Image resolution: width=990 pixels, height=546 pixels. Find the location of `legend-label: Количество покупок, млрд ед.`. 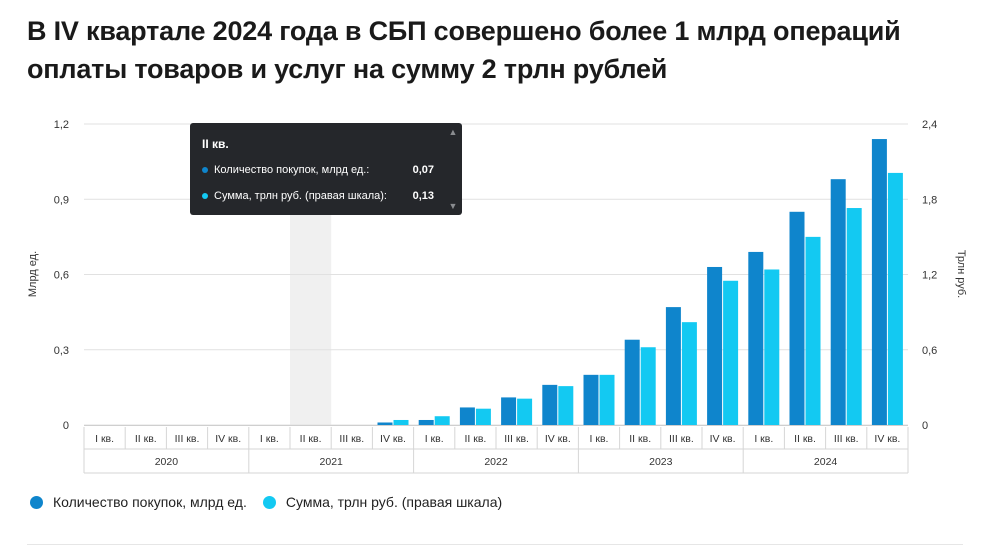

legend-label: Количество покупок, млрд ед. is located at coordinates (150, 502).